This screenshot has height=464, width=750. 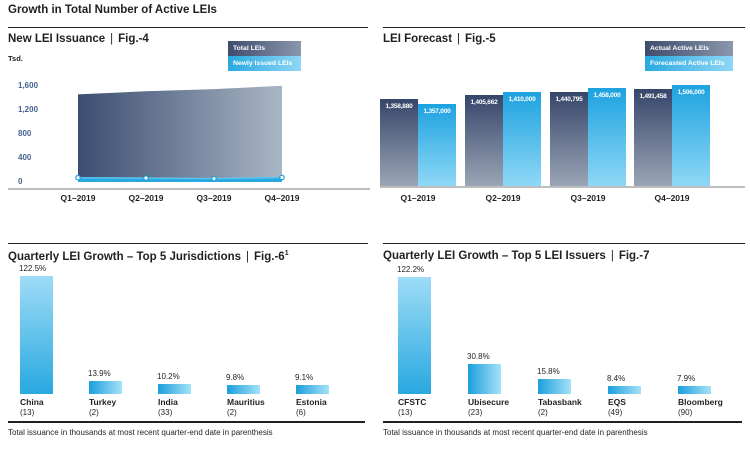 What do you see at coordinates (624, 390) in the screenshot?
I see `bar-eqs` at bounding box center [624, 390].